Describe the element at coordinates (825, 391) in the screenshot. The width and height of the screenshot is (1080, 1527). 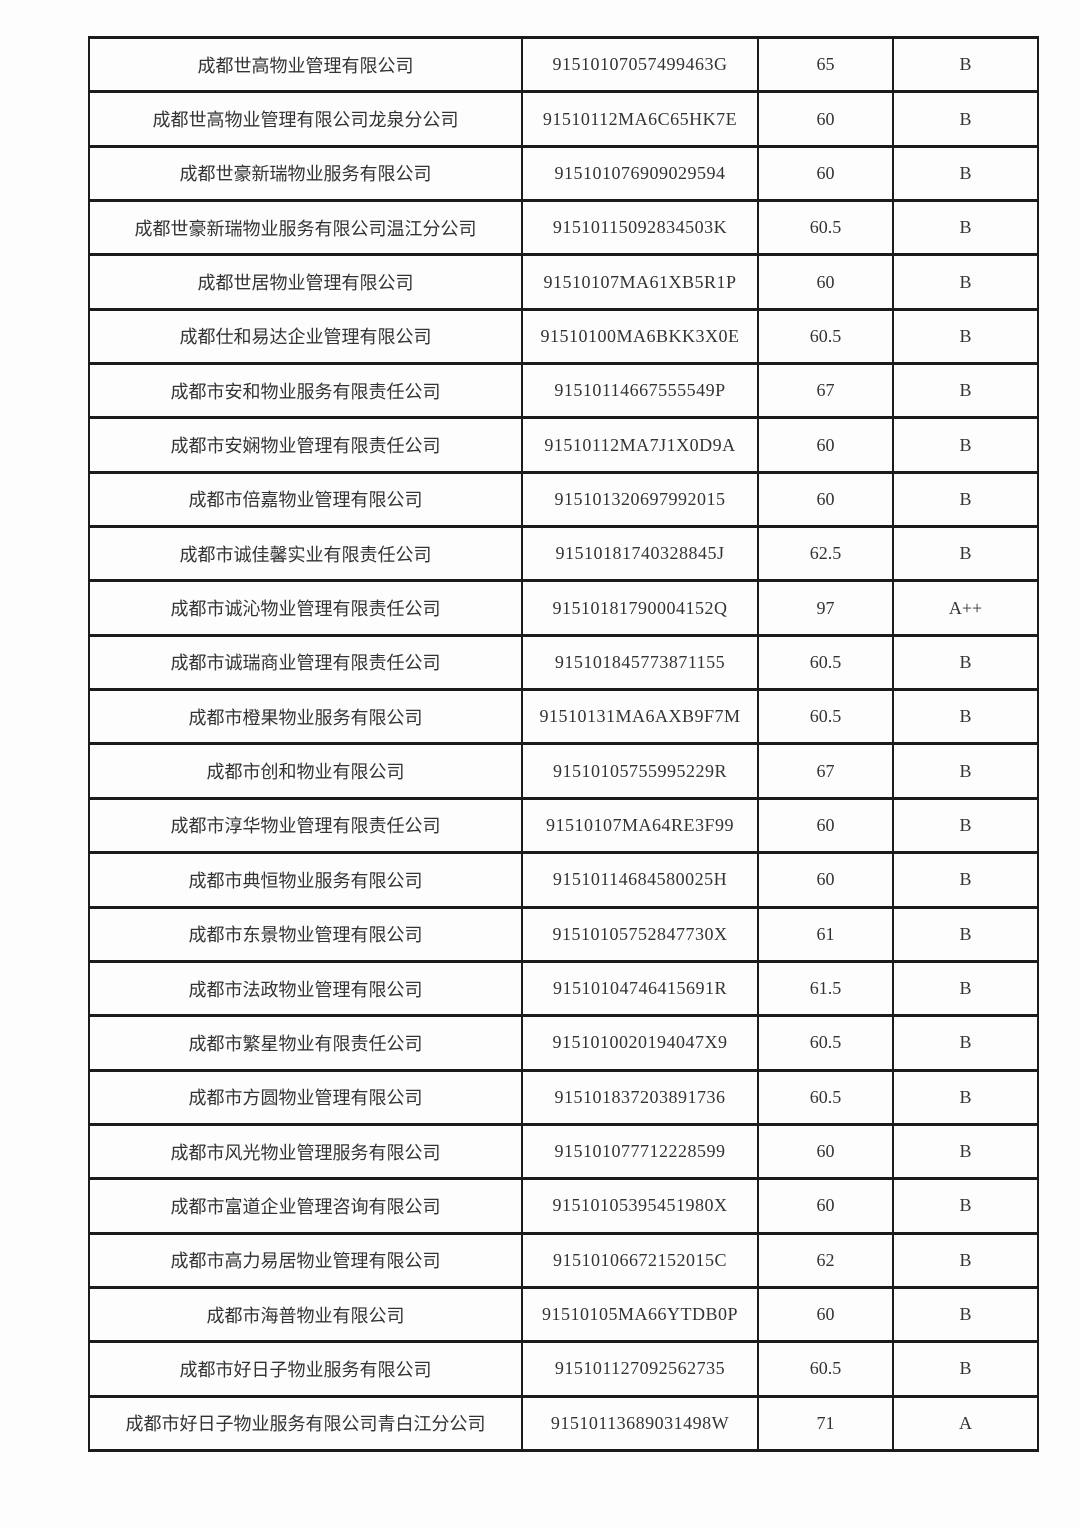
I see `score-cell: 67` at that location.